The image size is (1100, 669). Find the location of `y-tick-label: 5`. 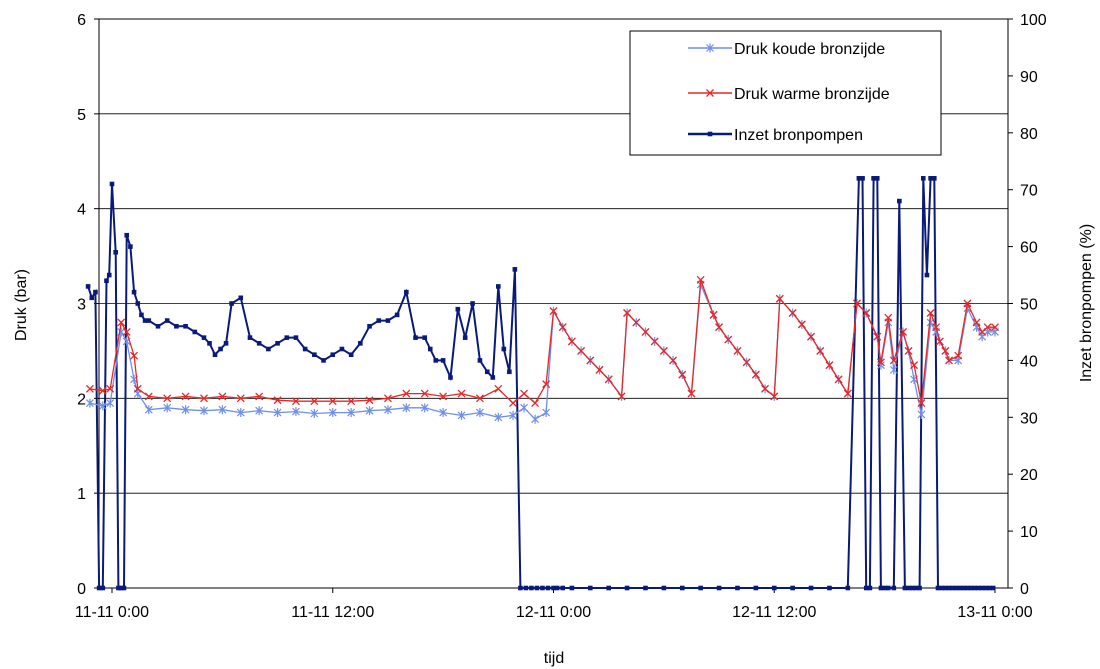

y-tick-label: 5 is located at coordinates (81, 115).